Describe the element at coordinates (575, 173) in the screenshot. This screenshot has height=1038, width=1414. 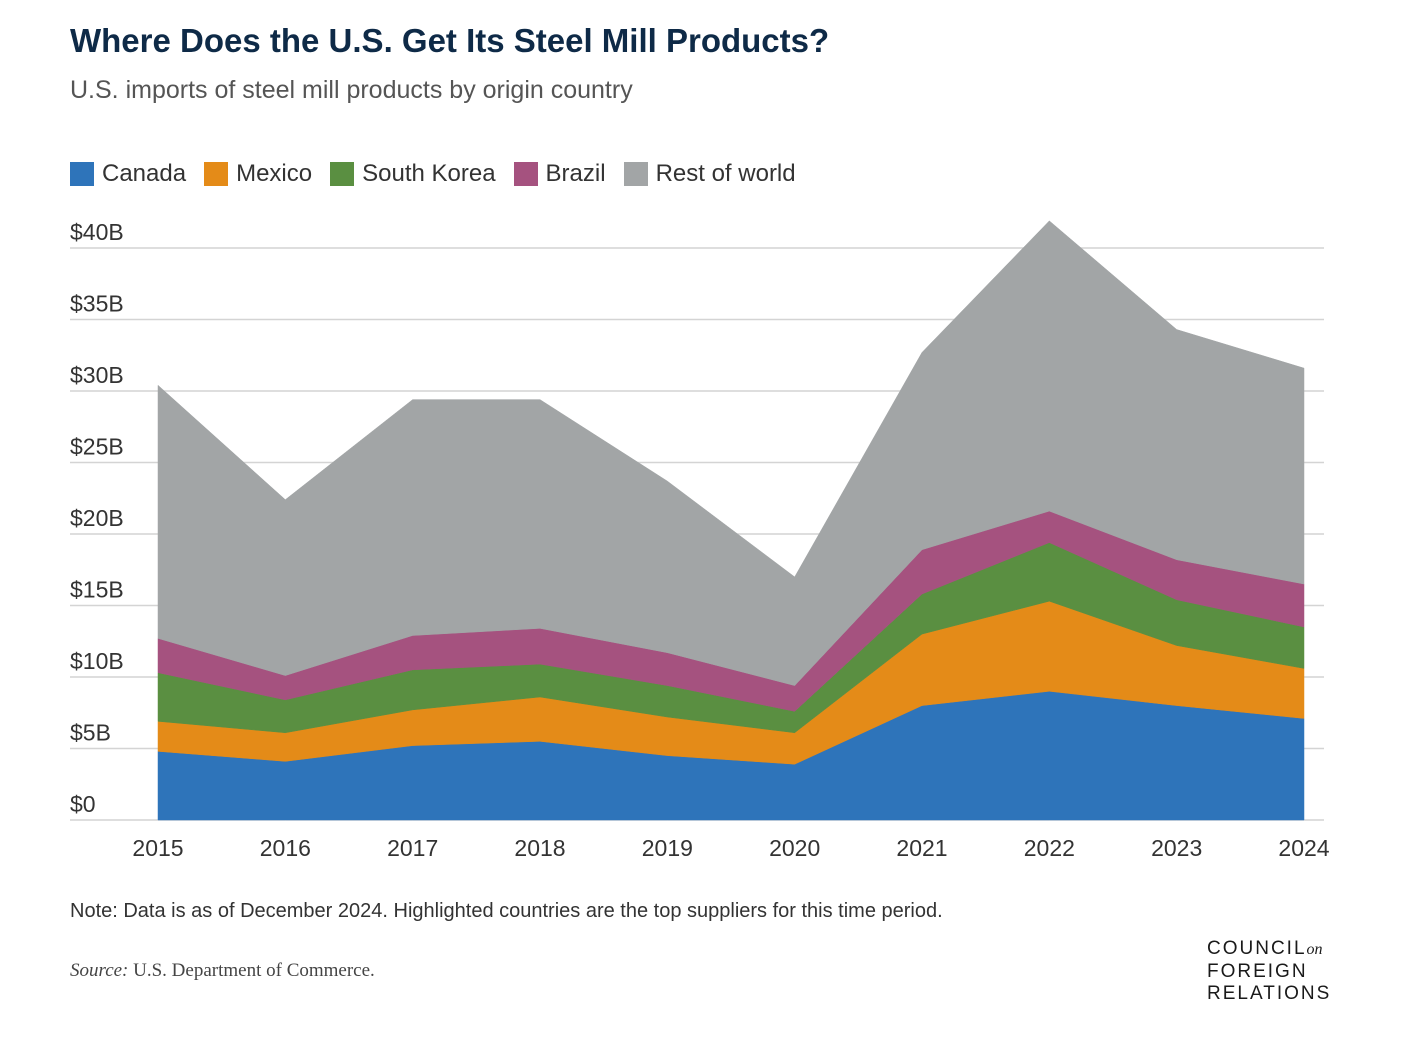
I see `legend-label: Brazil` at that location.